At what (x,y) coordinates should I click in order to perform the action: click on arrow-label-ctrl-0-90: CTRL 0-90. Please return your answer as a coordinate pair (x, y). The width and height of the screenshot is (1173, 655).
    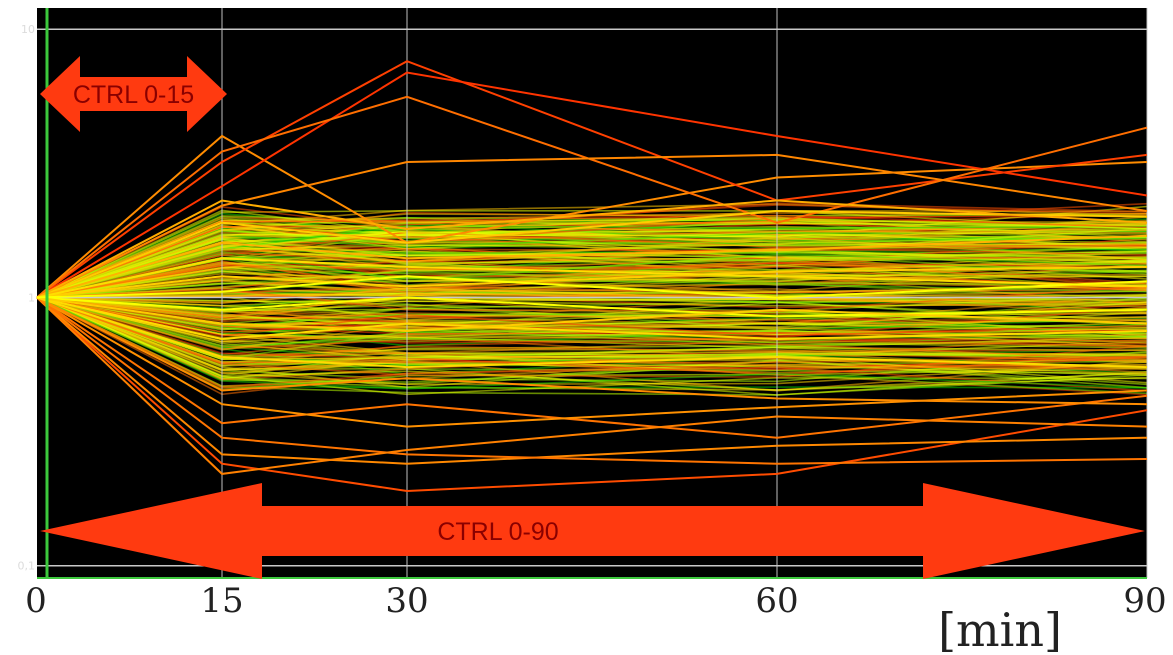
    Looking at the image, I should click on (497, 532).